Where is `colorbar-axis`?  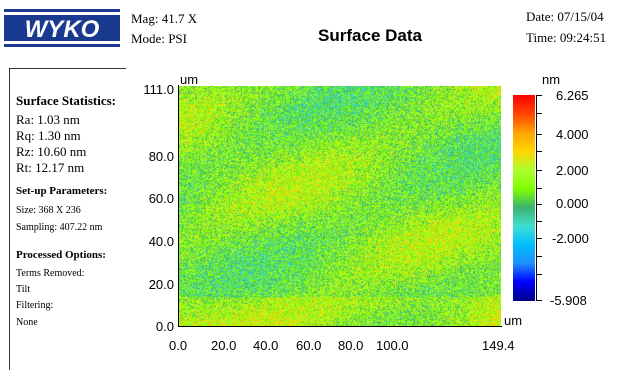
colorbar-axis is located at coordinates (536, 198).